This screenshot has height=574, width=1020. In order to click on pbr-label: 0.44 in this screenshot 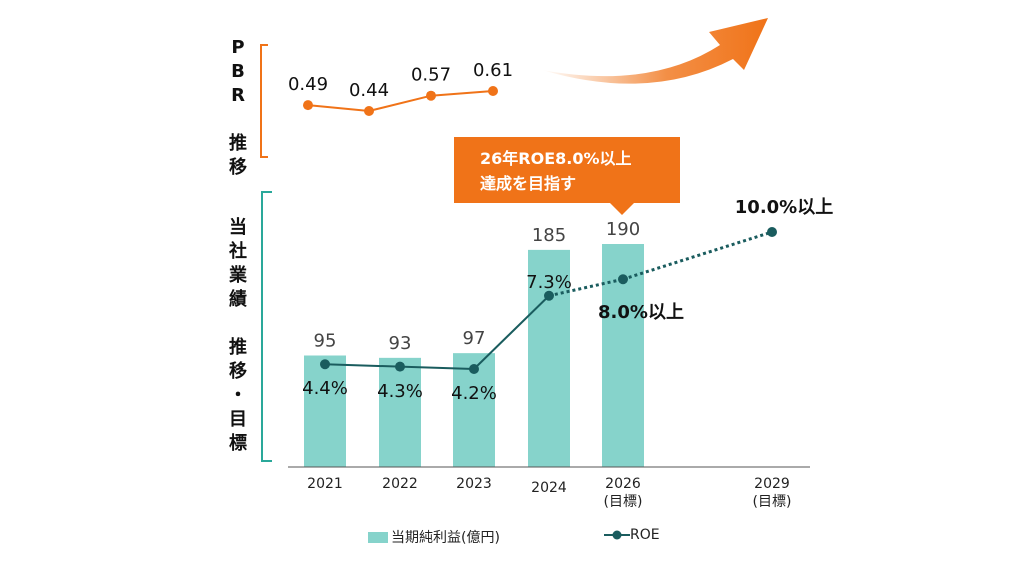, I will do `click(369, 90)`.